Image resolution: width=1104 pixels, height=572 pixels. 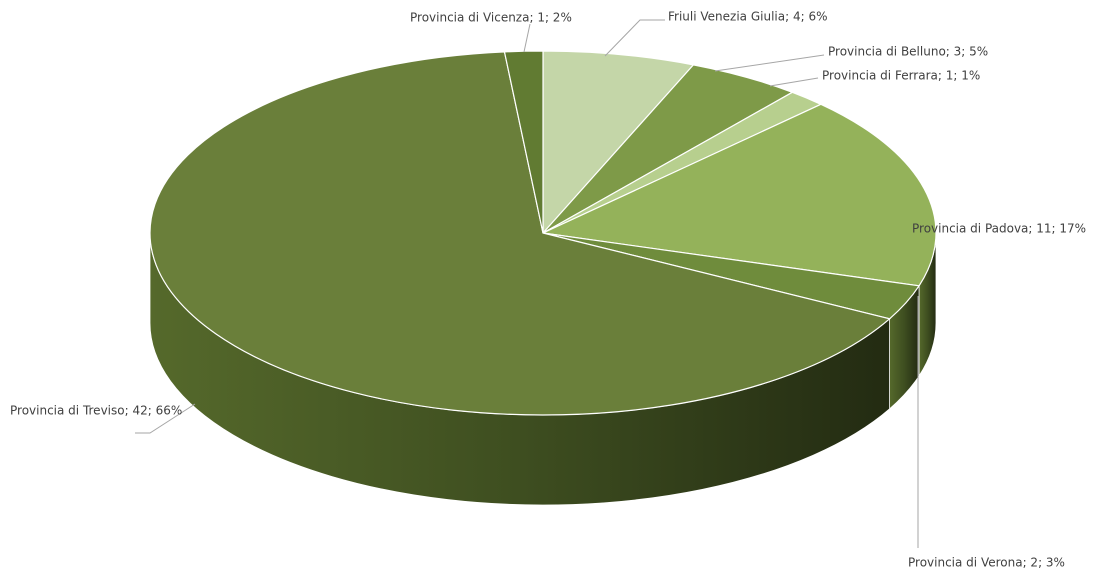 What do you see at coordinates (901, 76) in the screenshot?
I see `data-label: Provincia di Ferrara; 1; 1%` at bounding box center [901, 76].